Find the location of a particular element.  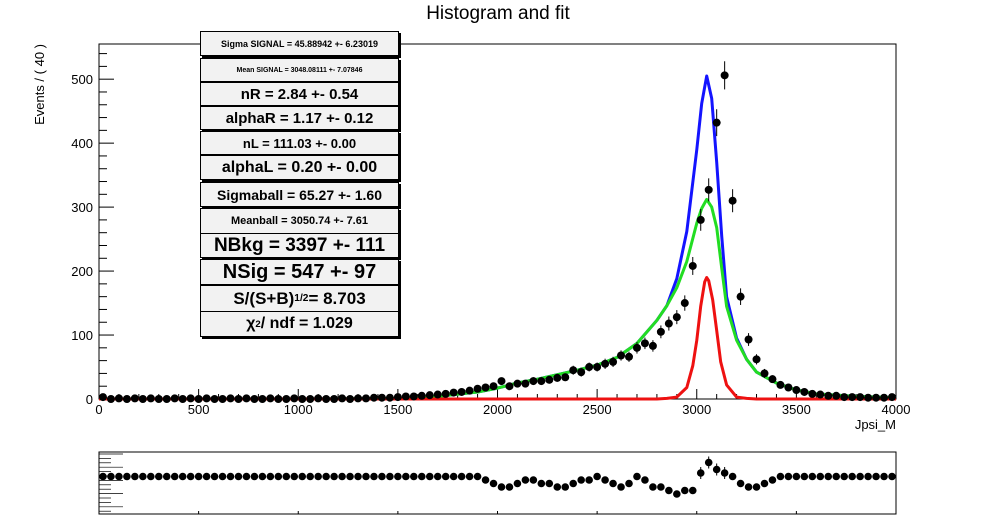

pull-plot-frame is located at coordinates (497, 483).